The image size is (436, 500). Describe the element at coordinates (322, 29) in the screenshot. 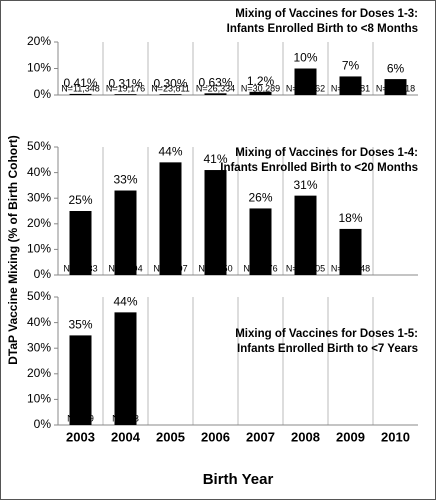

I see `panel-title: Infants Enrolled Birth to <8 Months` at that location.